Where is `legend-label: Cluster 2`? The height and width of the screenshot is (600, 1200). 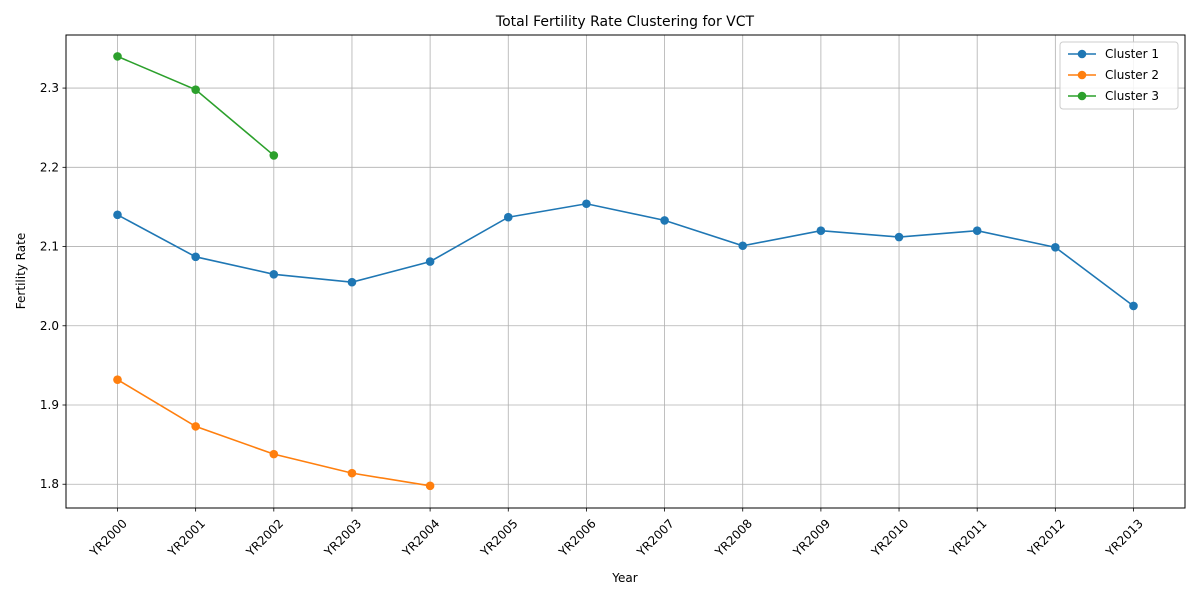
legend-label: Cluster 2 is located at coordinates (1132, 75).